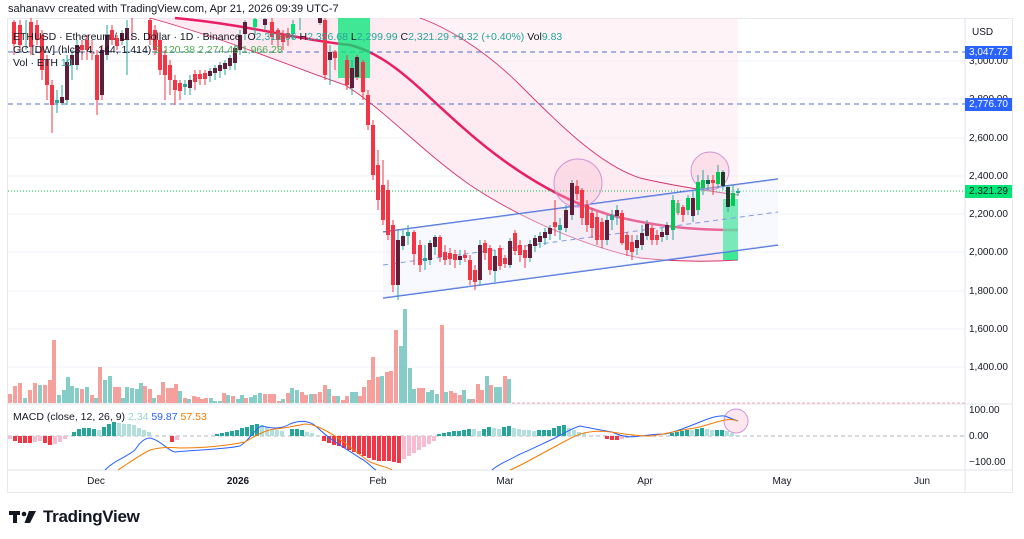 This screenshot has height=539, width=1024. Describe the element at coordinates (552, 37) in the screenshot. I see `volume-value: 9.83` at that location.